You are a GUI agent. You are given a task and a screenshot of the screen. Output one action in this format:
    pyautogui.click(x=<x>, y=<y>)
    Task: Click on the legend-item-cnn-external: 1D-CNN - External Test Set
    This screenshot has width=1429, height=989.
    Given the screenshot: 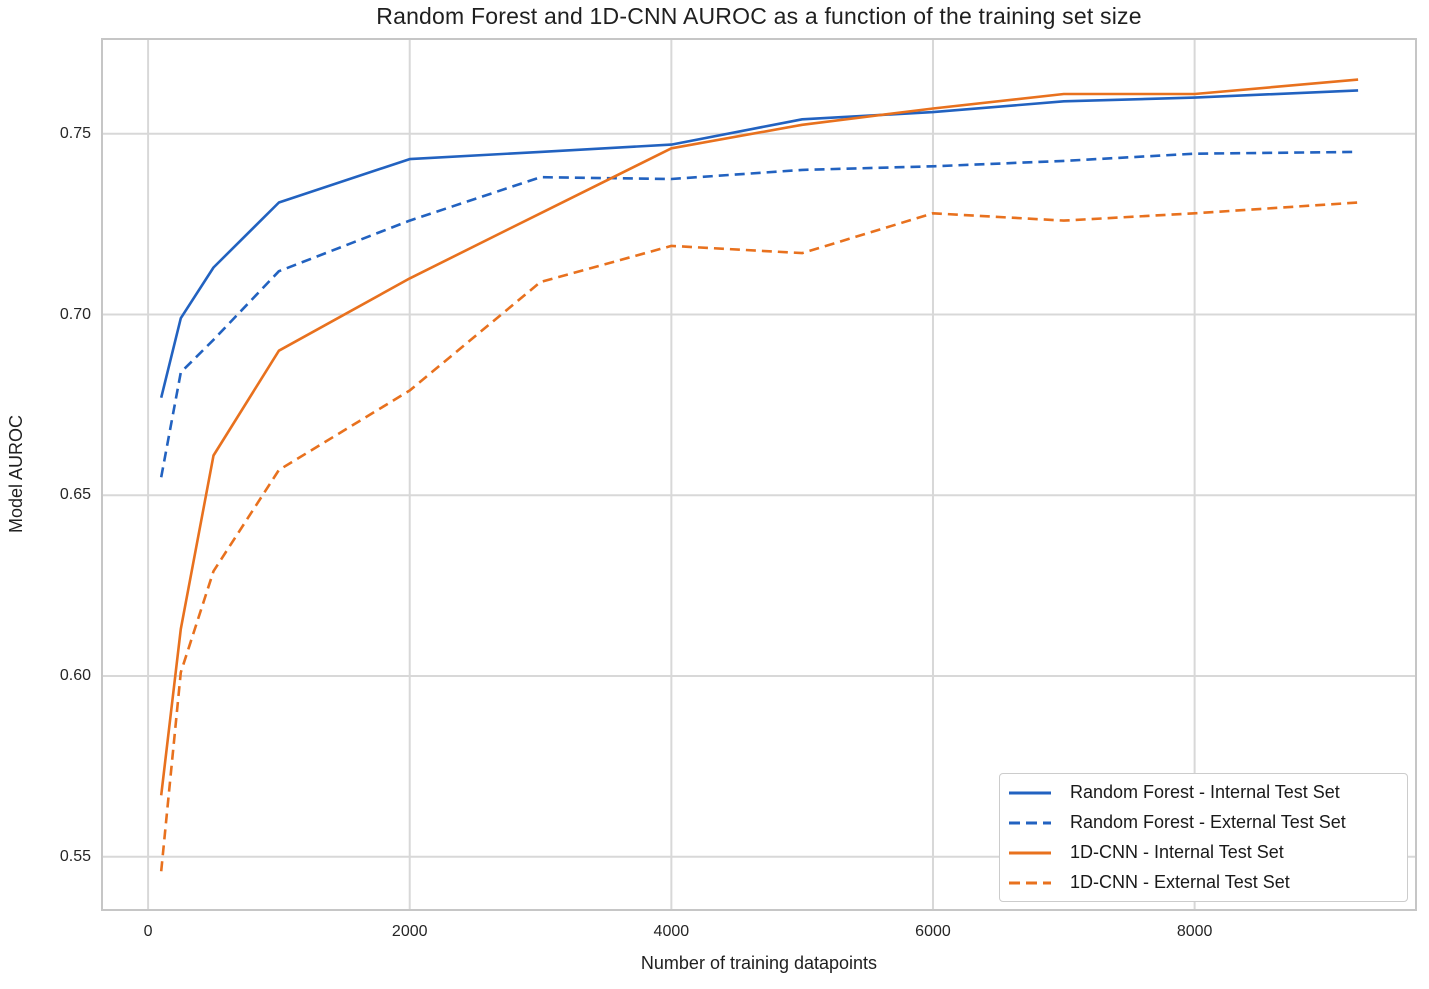 What is the action you would take?
    pyautogui.click(x=1204, y=883)
    